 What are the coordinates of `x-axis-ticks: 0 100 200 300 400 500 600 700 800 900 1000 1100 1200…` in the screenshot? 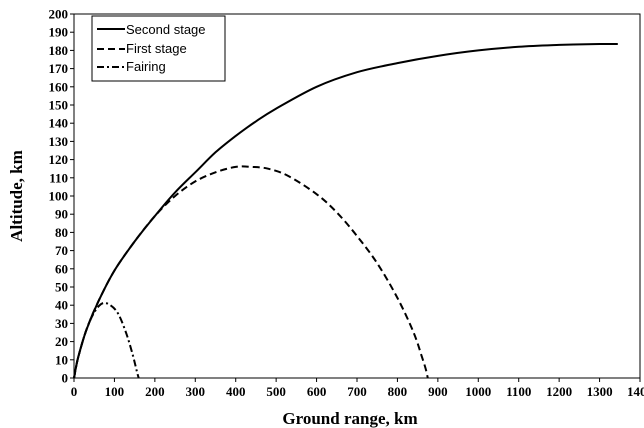 It's located at (357, 388).